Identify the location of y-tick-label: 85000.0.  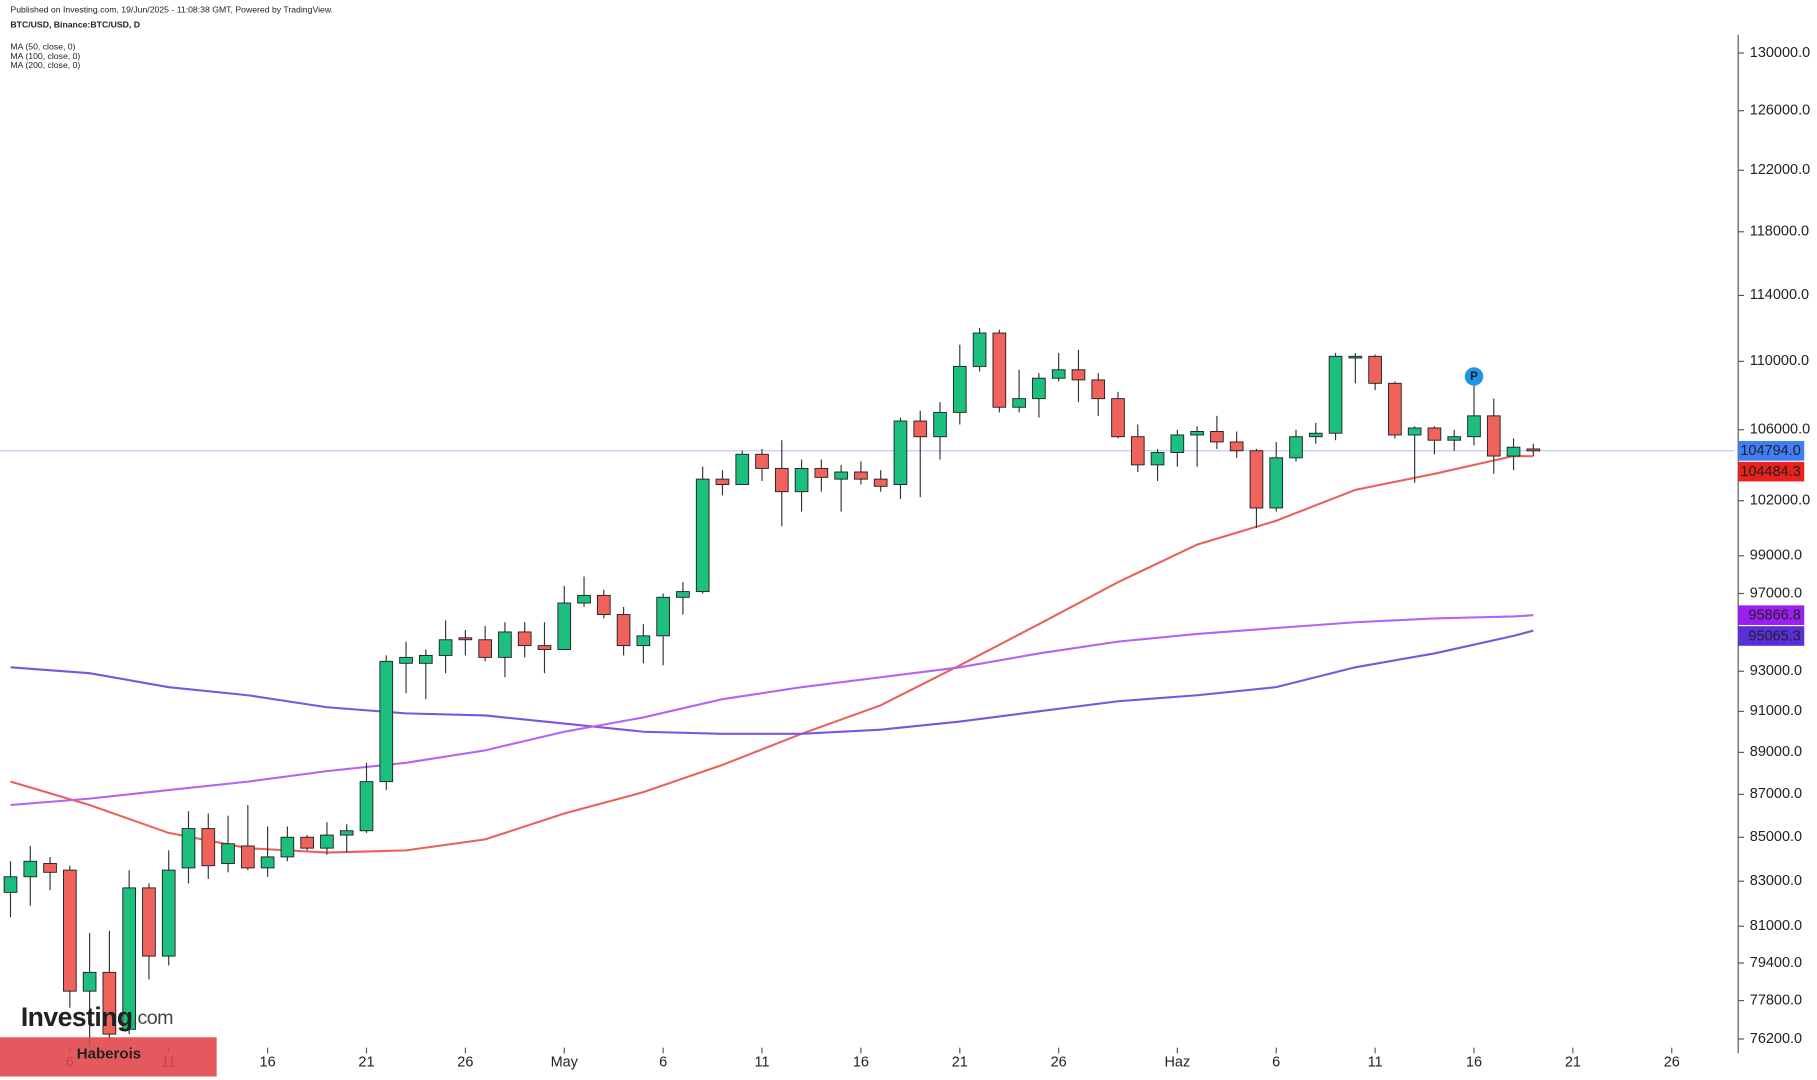
(1776, 837).